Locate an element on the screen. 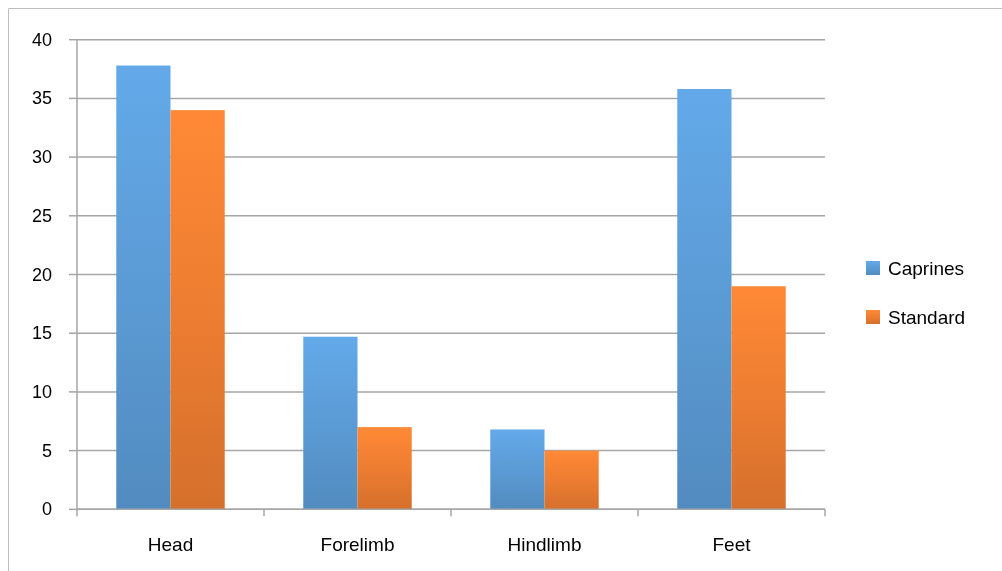  y-tick-label: 25 is located at coordinates (41, 215).